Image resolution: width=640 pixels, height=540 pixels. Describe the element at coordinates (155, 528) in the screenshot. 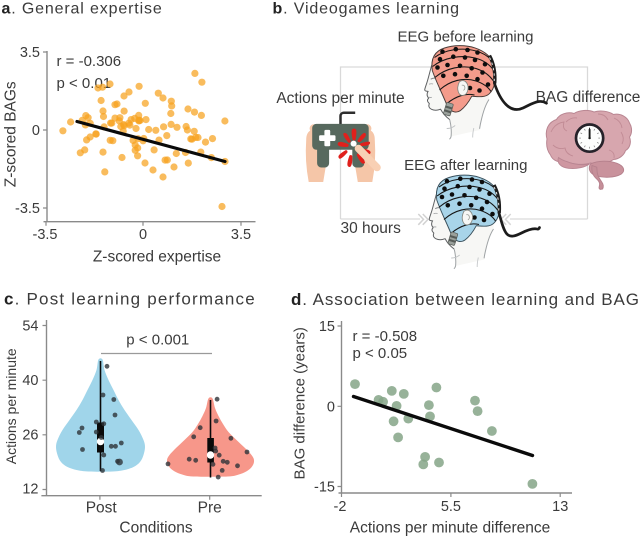

I see `svg-text: Conditions` at that location.